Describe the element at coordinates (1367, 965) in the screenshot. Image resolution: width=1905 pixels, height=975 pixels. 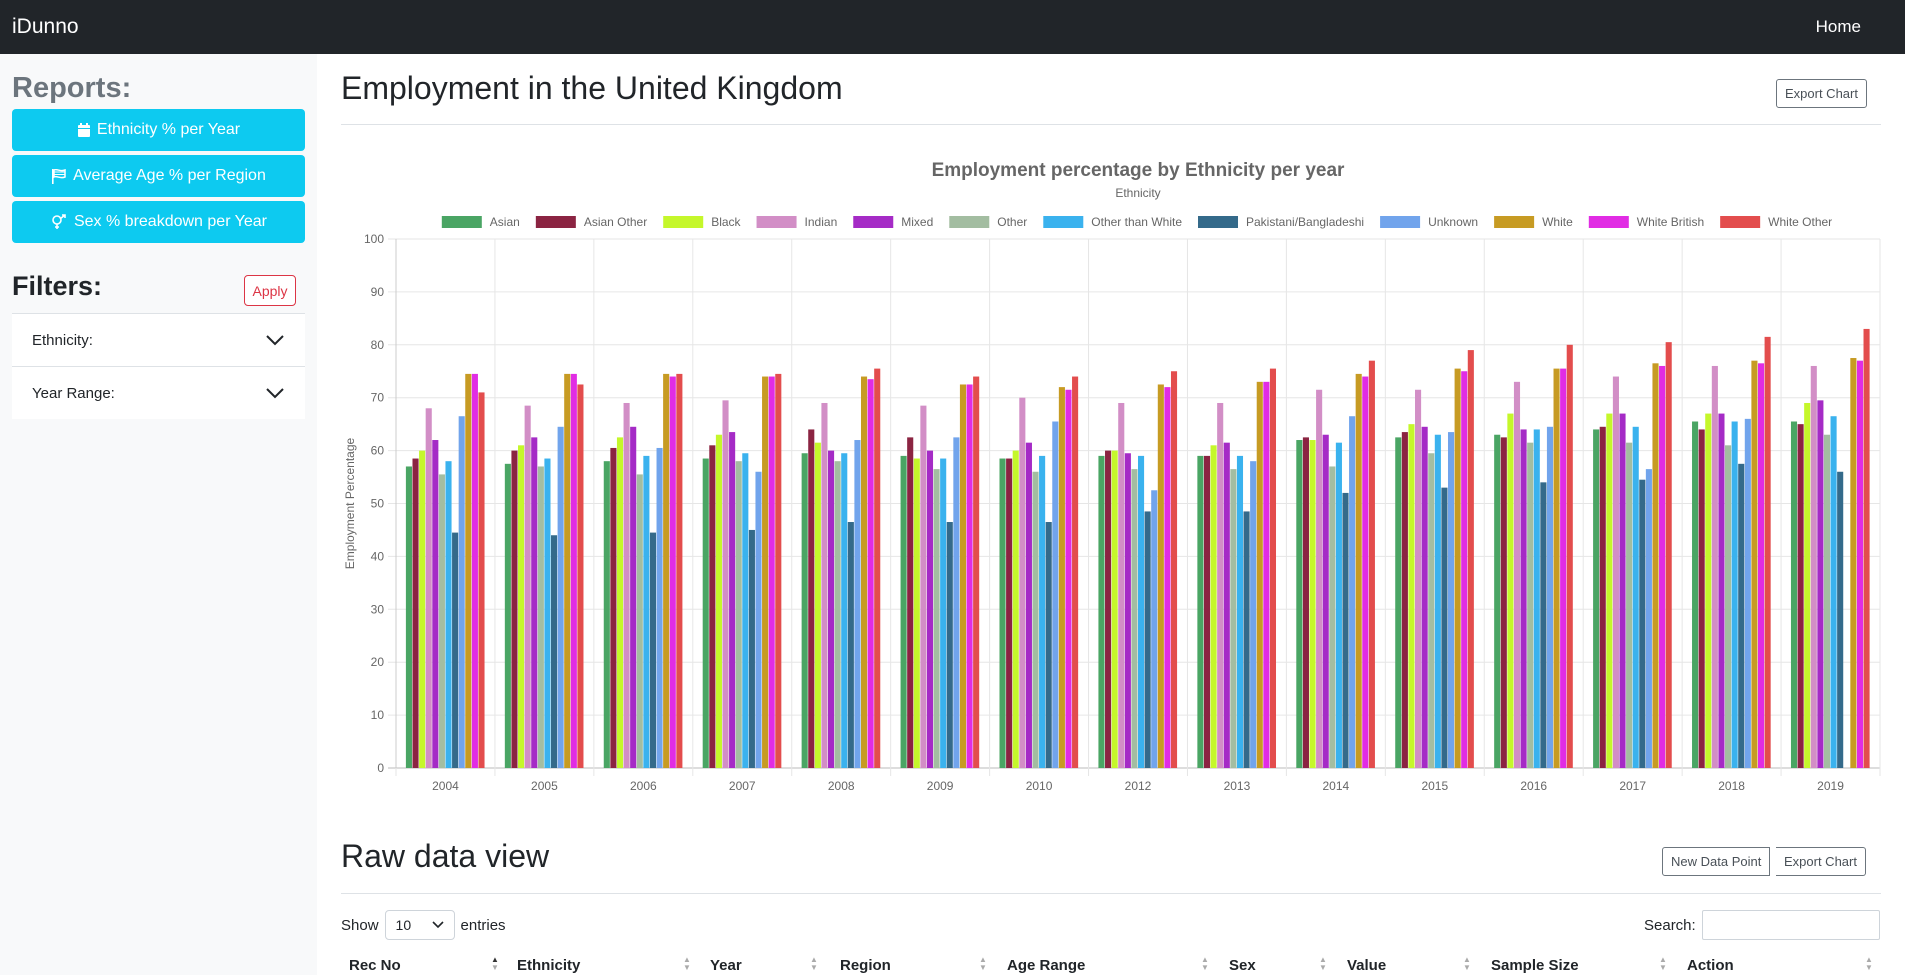
I see `column-header-value: Value` at that location.